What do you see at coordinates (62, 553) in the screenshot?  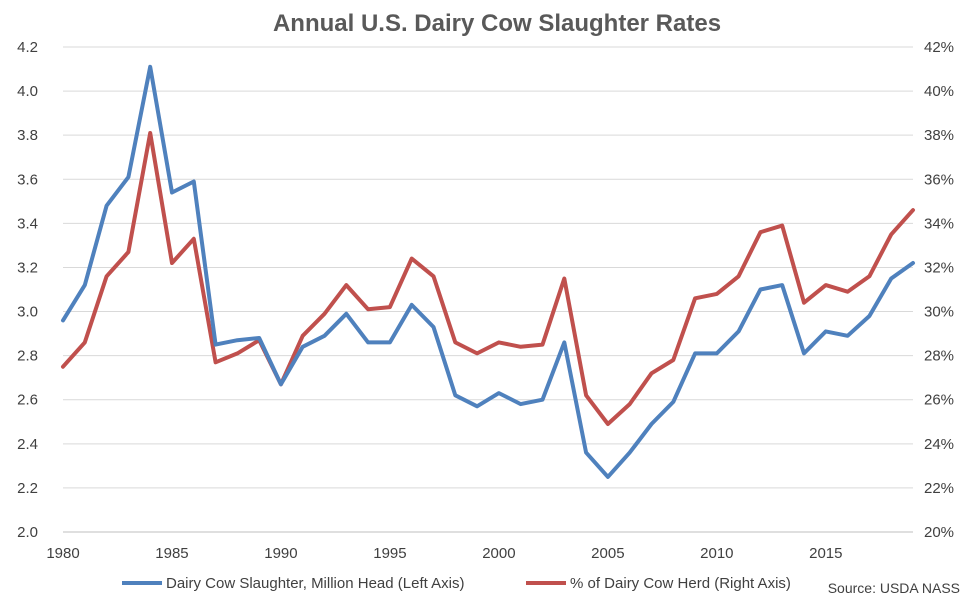 I see `x-tick-label: 1980` at bounding box center [62, 553].